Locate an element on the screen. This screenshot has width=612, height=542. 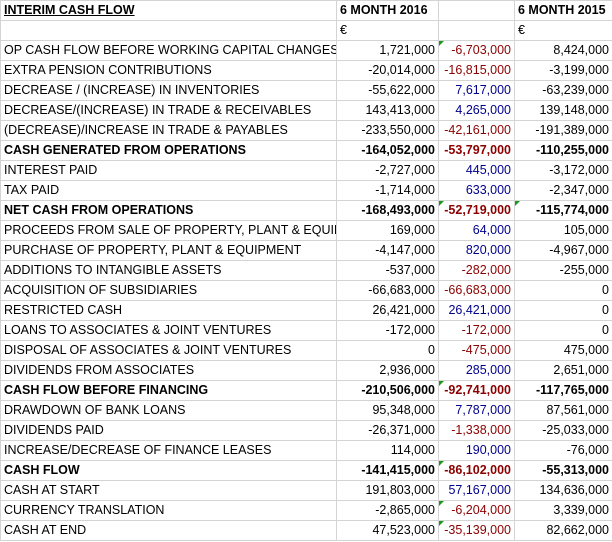
column-header-2016: 6 MONTH 2016 is located at coordinates (387, 10).